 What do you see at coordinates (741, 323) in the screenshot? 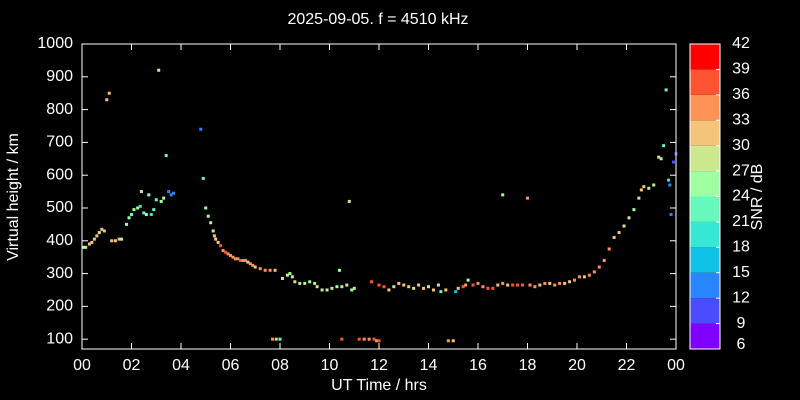
I see `colorbar-tick-label: 9` at bounding box center [741, 323].